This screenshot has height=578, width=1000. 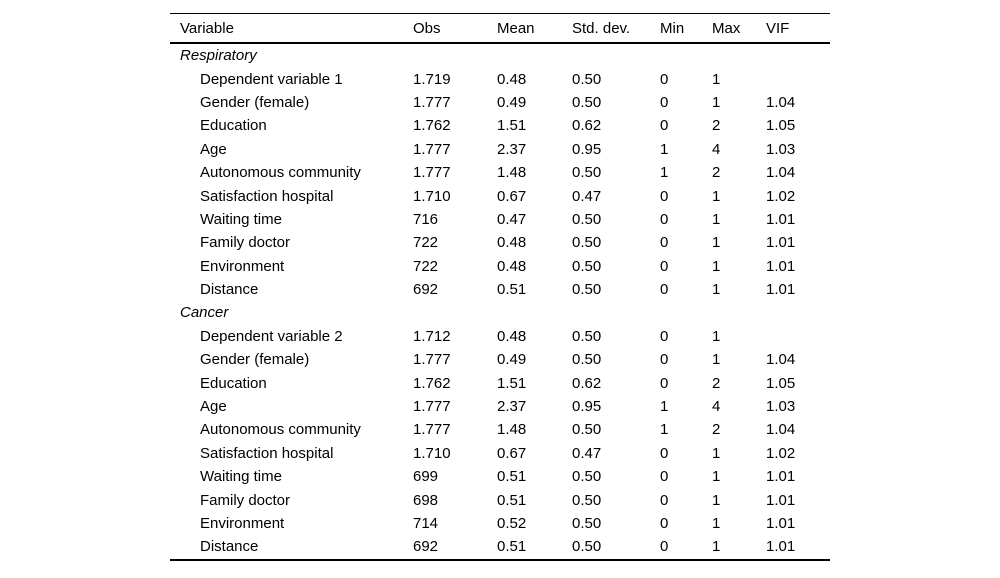 I want to click on section-label: Respiratory, so click(x=218, y=56).